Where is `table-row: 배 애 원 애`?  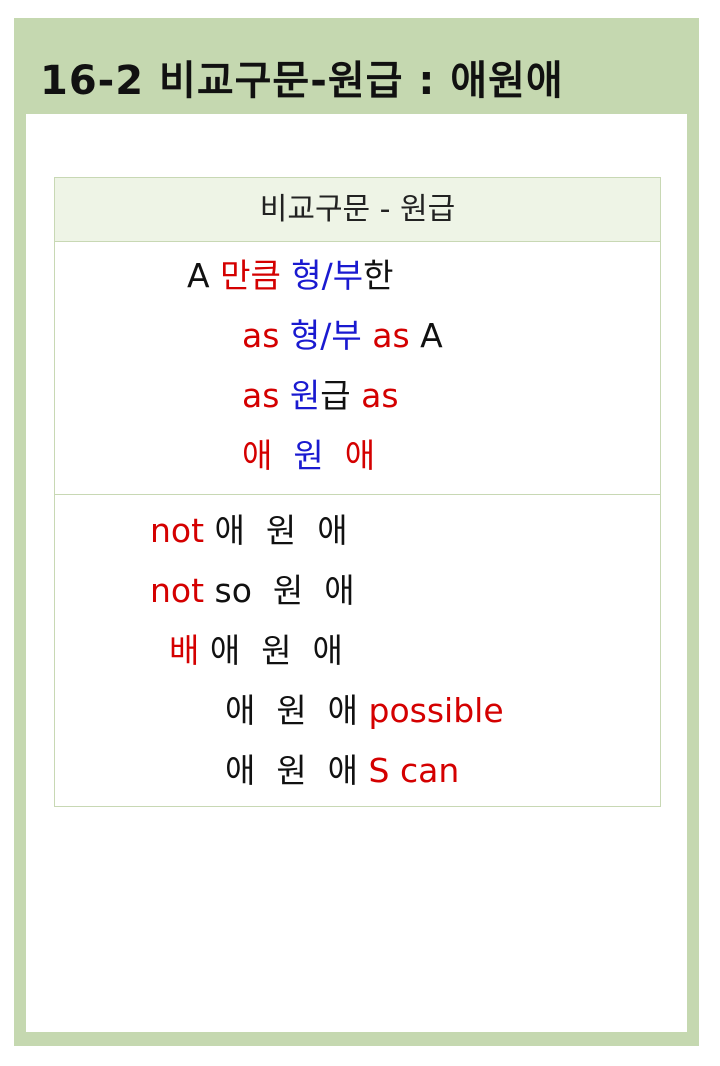 table-row: 배 애 원 애 is located at coordinates (256, 651).